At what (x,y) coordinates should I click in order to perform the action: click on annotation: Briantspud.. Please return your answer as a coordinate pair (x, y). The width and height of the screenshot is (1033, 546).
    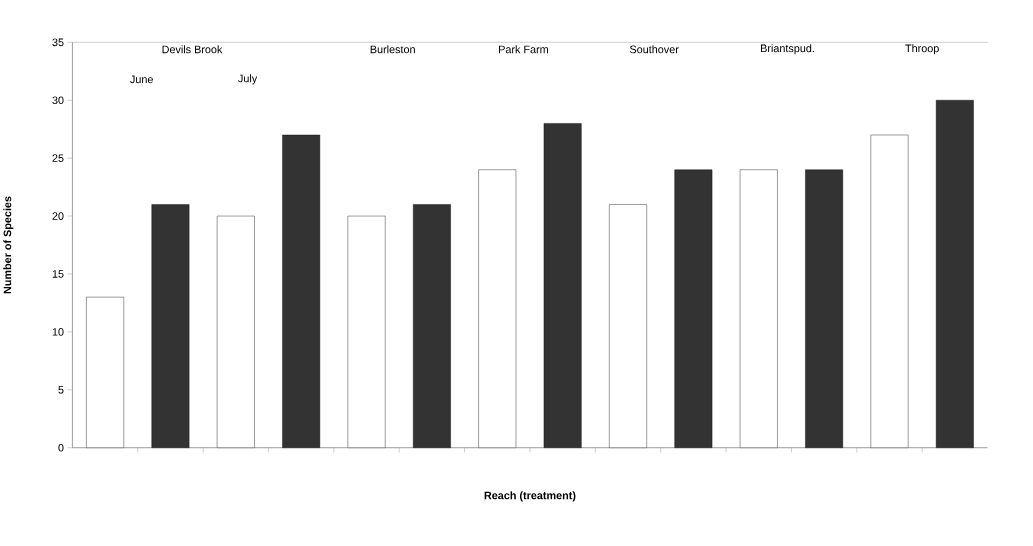
    Looking at the image, I should click on (787, 49).